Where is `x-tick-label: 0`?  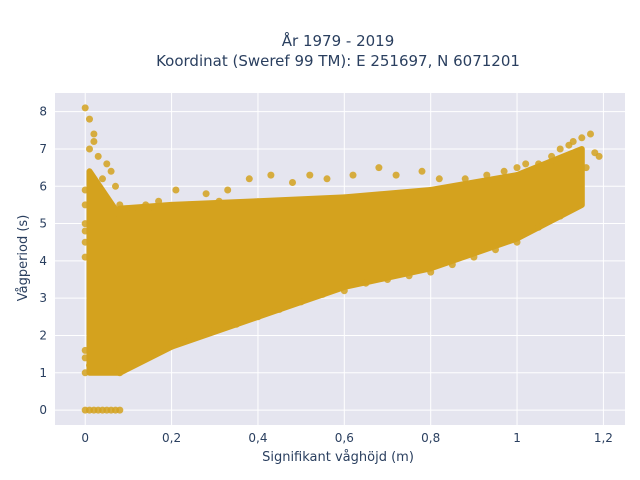
x-tick-label: 0 is located at coordinates (85, 438).